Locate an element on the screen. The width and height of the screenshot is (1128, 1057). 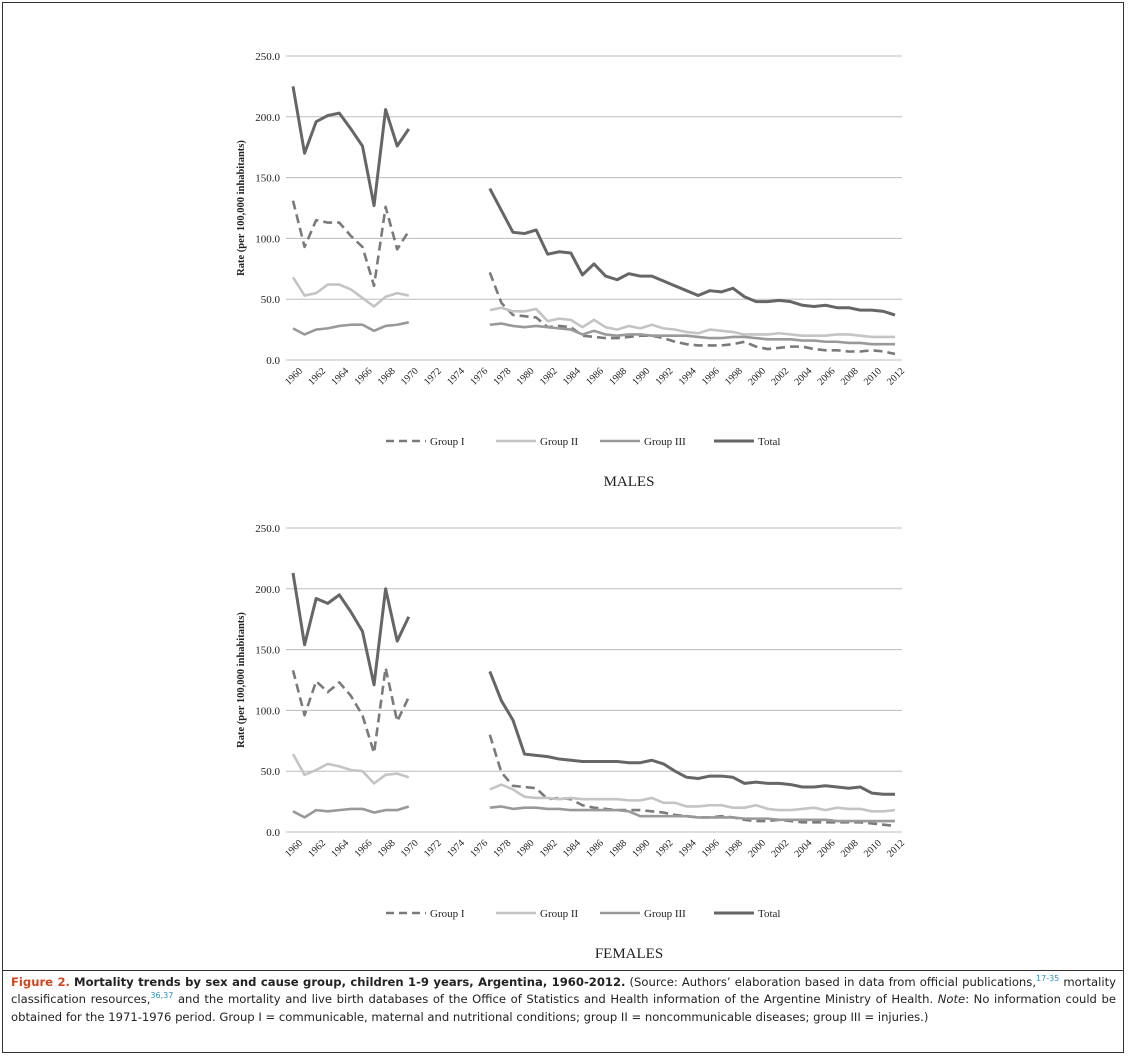
x-tick-label: 2004 is located at coordinates (803, 849).